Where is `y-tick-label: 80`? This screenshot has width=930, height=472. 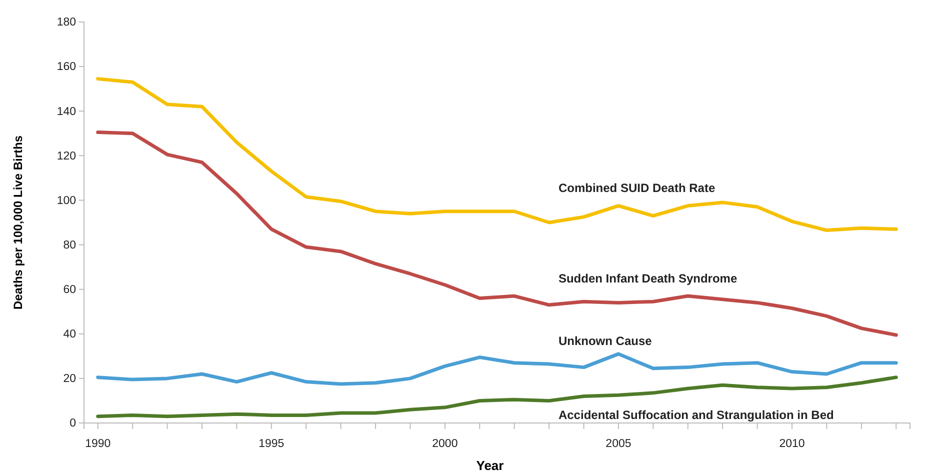
y-tick-label: 80 is located at coordinates (69, 245).